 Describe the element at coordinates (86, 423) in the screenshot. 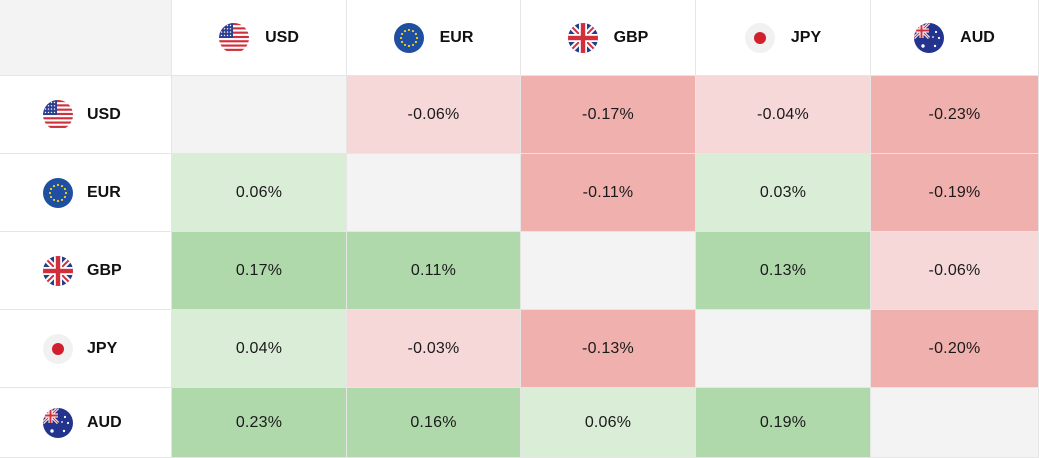

I see `row-header-aud: AUD` at that location.